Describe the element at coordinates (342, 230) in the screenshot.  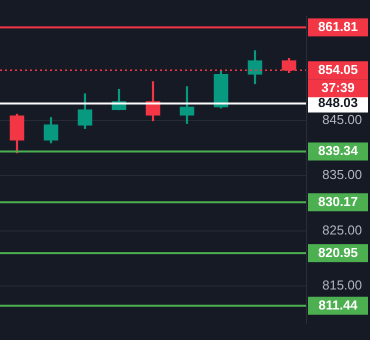
I see `y-tick-label: 825.00` at that location.